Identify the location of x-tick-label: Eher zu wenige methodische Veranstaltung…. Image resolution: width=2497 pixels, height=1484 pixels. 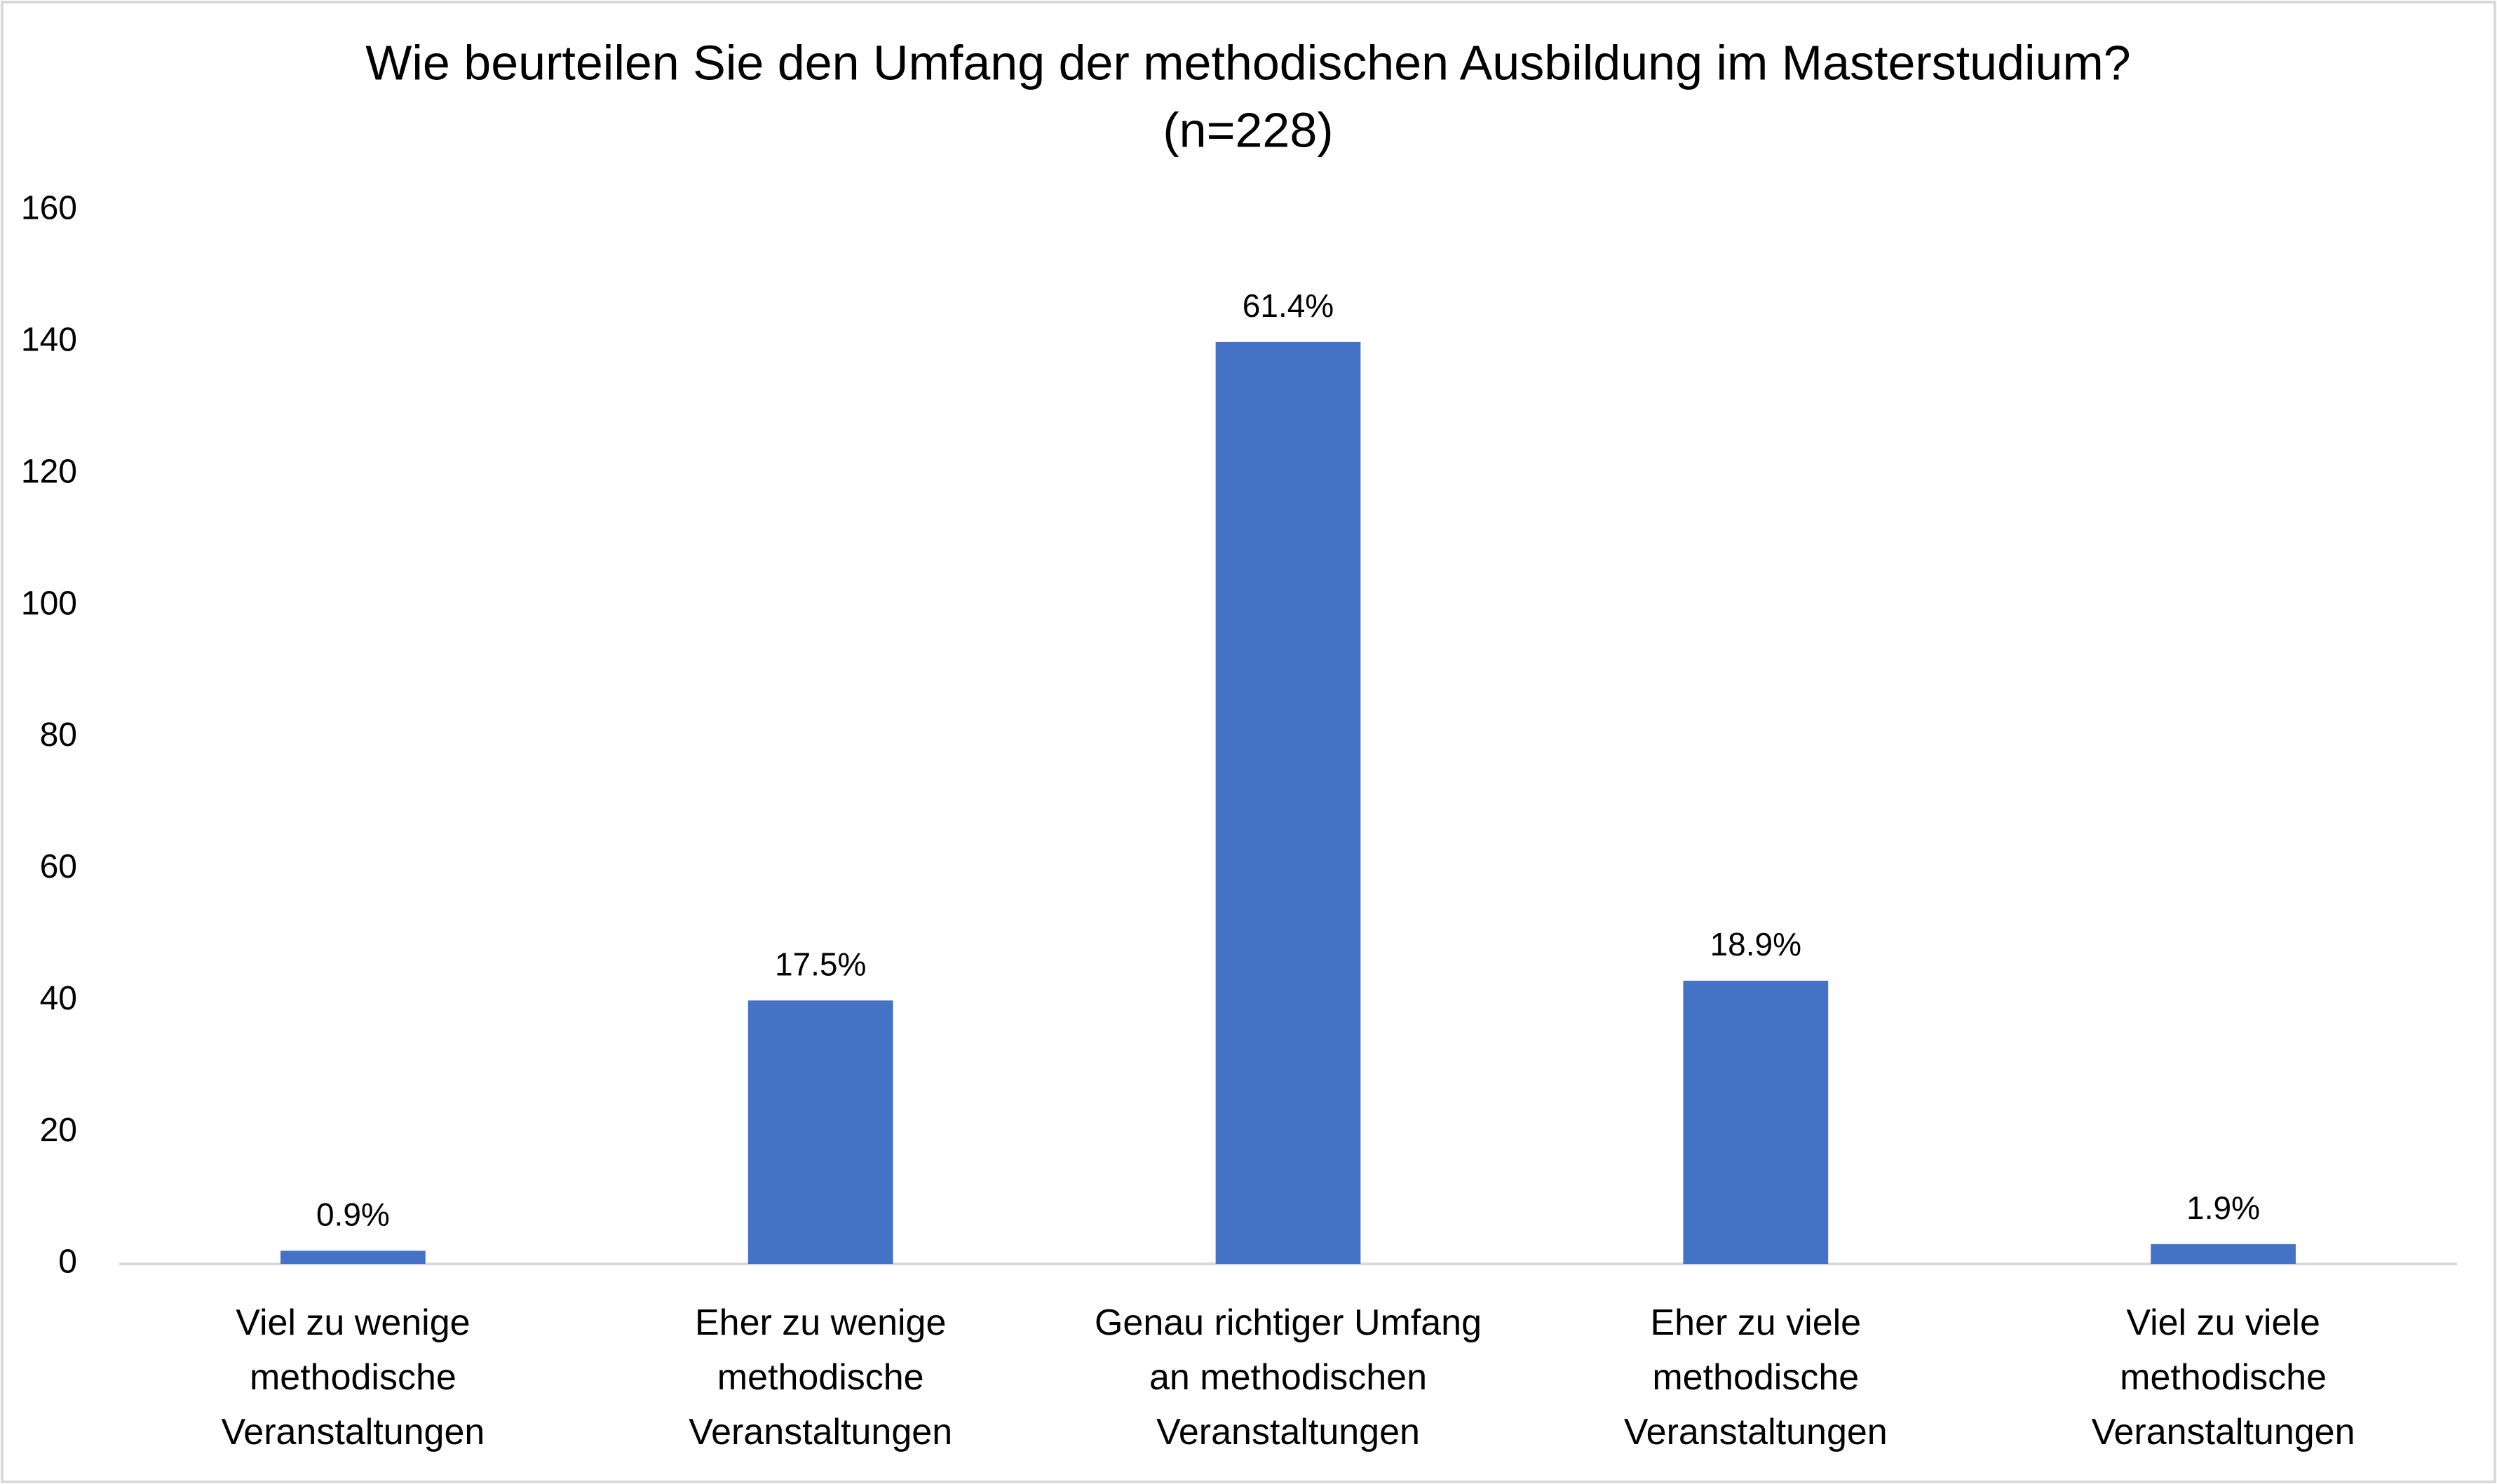
(821, 1377).